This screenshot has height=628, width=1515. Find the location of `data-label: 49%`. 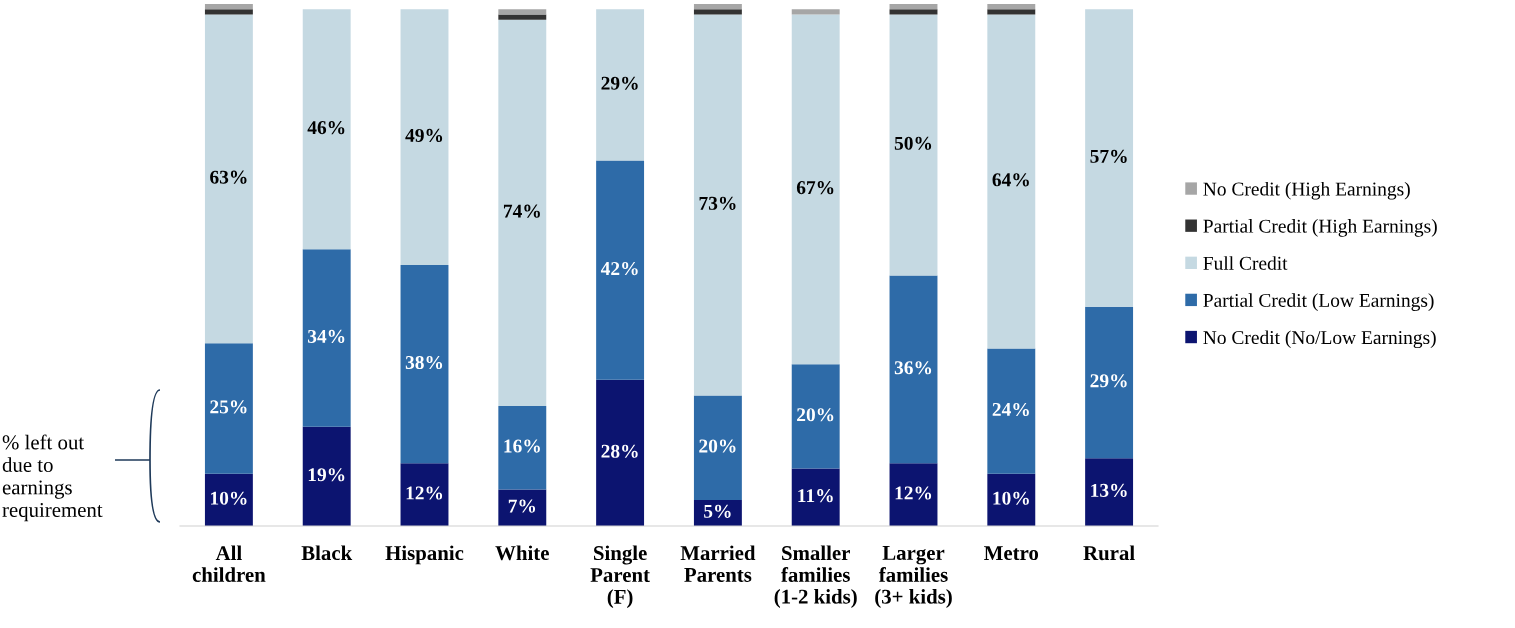

data-label: 49% is located at coordinates (424, 135).